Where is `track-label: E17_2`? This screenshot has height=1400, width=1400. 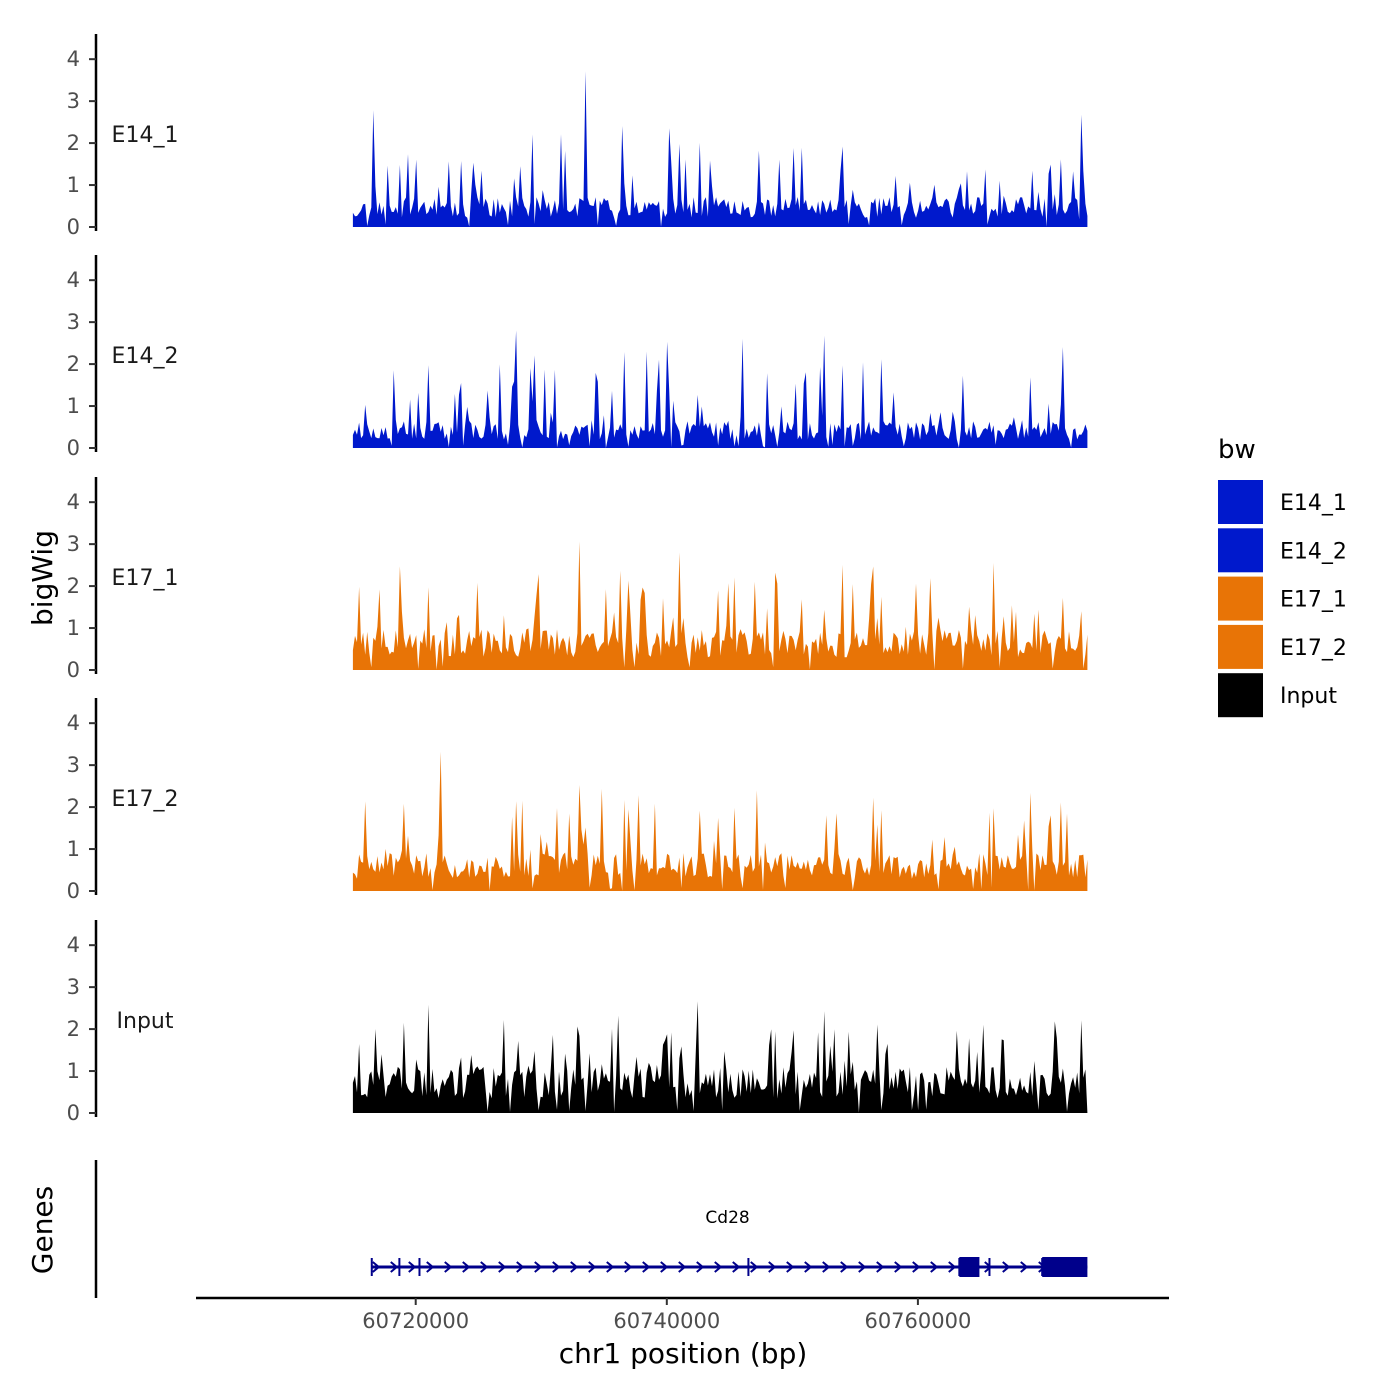 track-label: E17_2 is located at coordinates (145, 799).